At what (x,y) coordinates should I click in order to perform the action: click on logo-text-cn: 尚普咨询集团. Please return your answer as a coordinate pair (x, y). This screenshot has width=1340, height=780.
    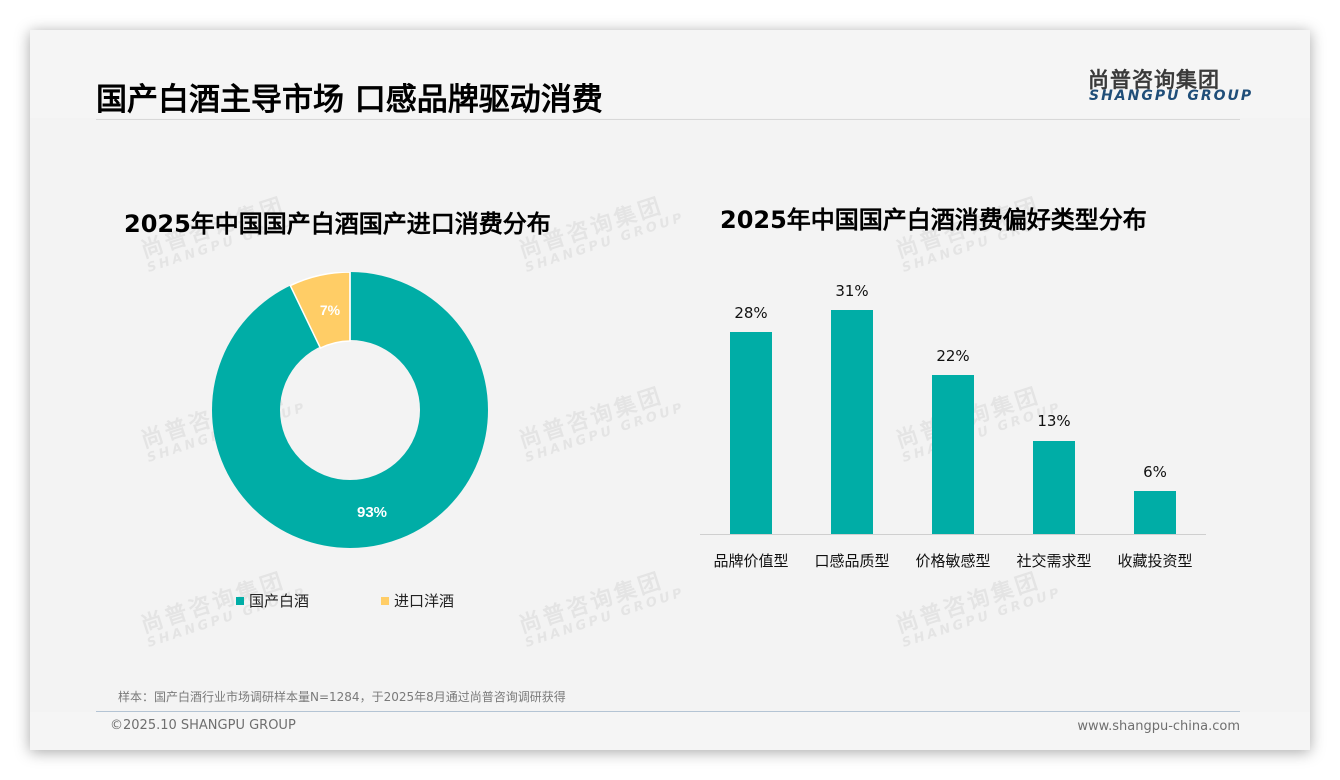
    Looking at the image, I should click on (1154, 80).